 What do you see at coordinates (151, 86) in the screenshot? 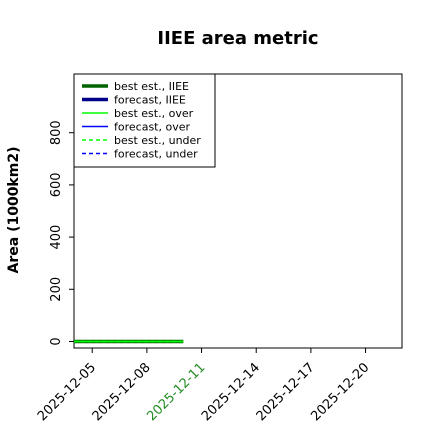
I see `legend-label: best est., IIEE` at bounding box center [151, 86].